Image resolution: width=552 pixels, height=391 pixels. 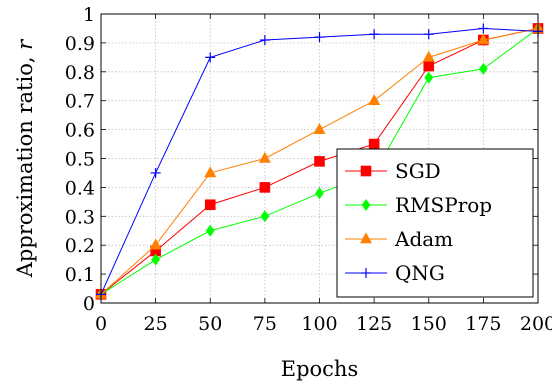 I want to click on y-axis-title-text: Approximation ratio,, so click(x=25, y=164).